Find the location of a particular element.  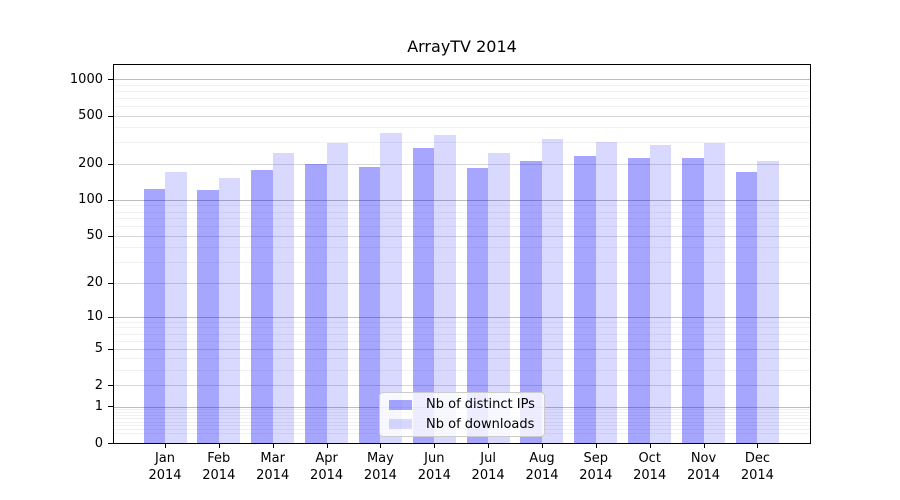

x-tick-label-aug: Aug 2014 is located at coordinates (542, 467).